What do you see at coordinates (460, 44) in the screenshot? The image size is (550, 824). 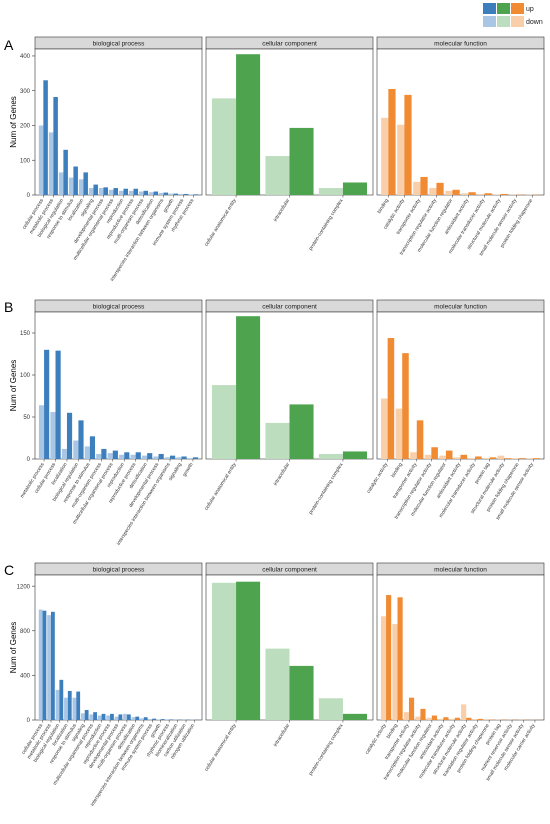 I see `facet-title: molecular function` at bounding box center [460, 44].